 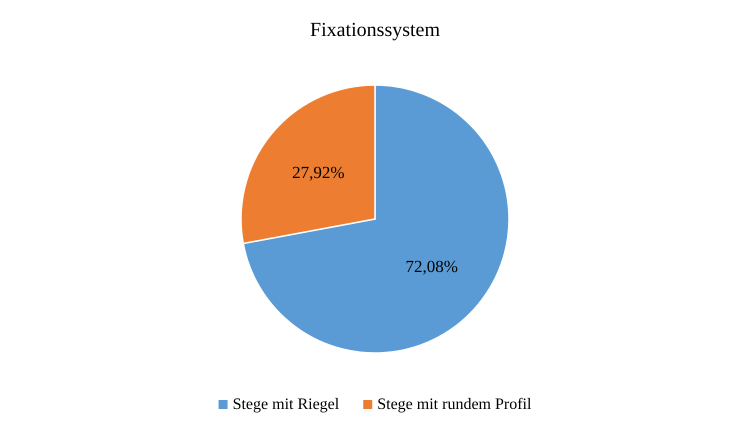 What do you see at coordinates (431, 266) in the screenshot?
I see `data-label: 72,08%` at bounding box center [431, 266].